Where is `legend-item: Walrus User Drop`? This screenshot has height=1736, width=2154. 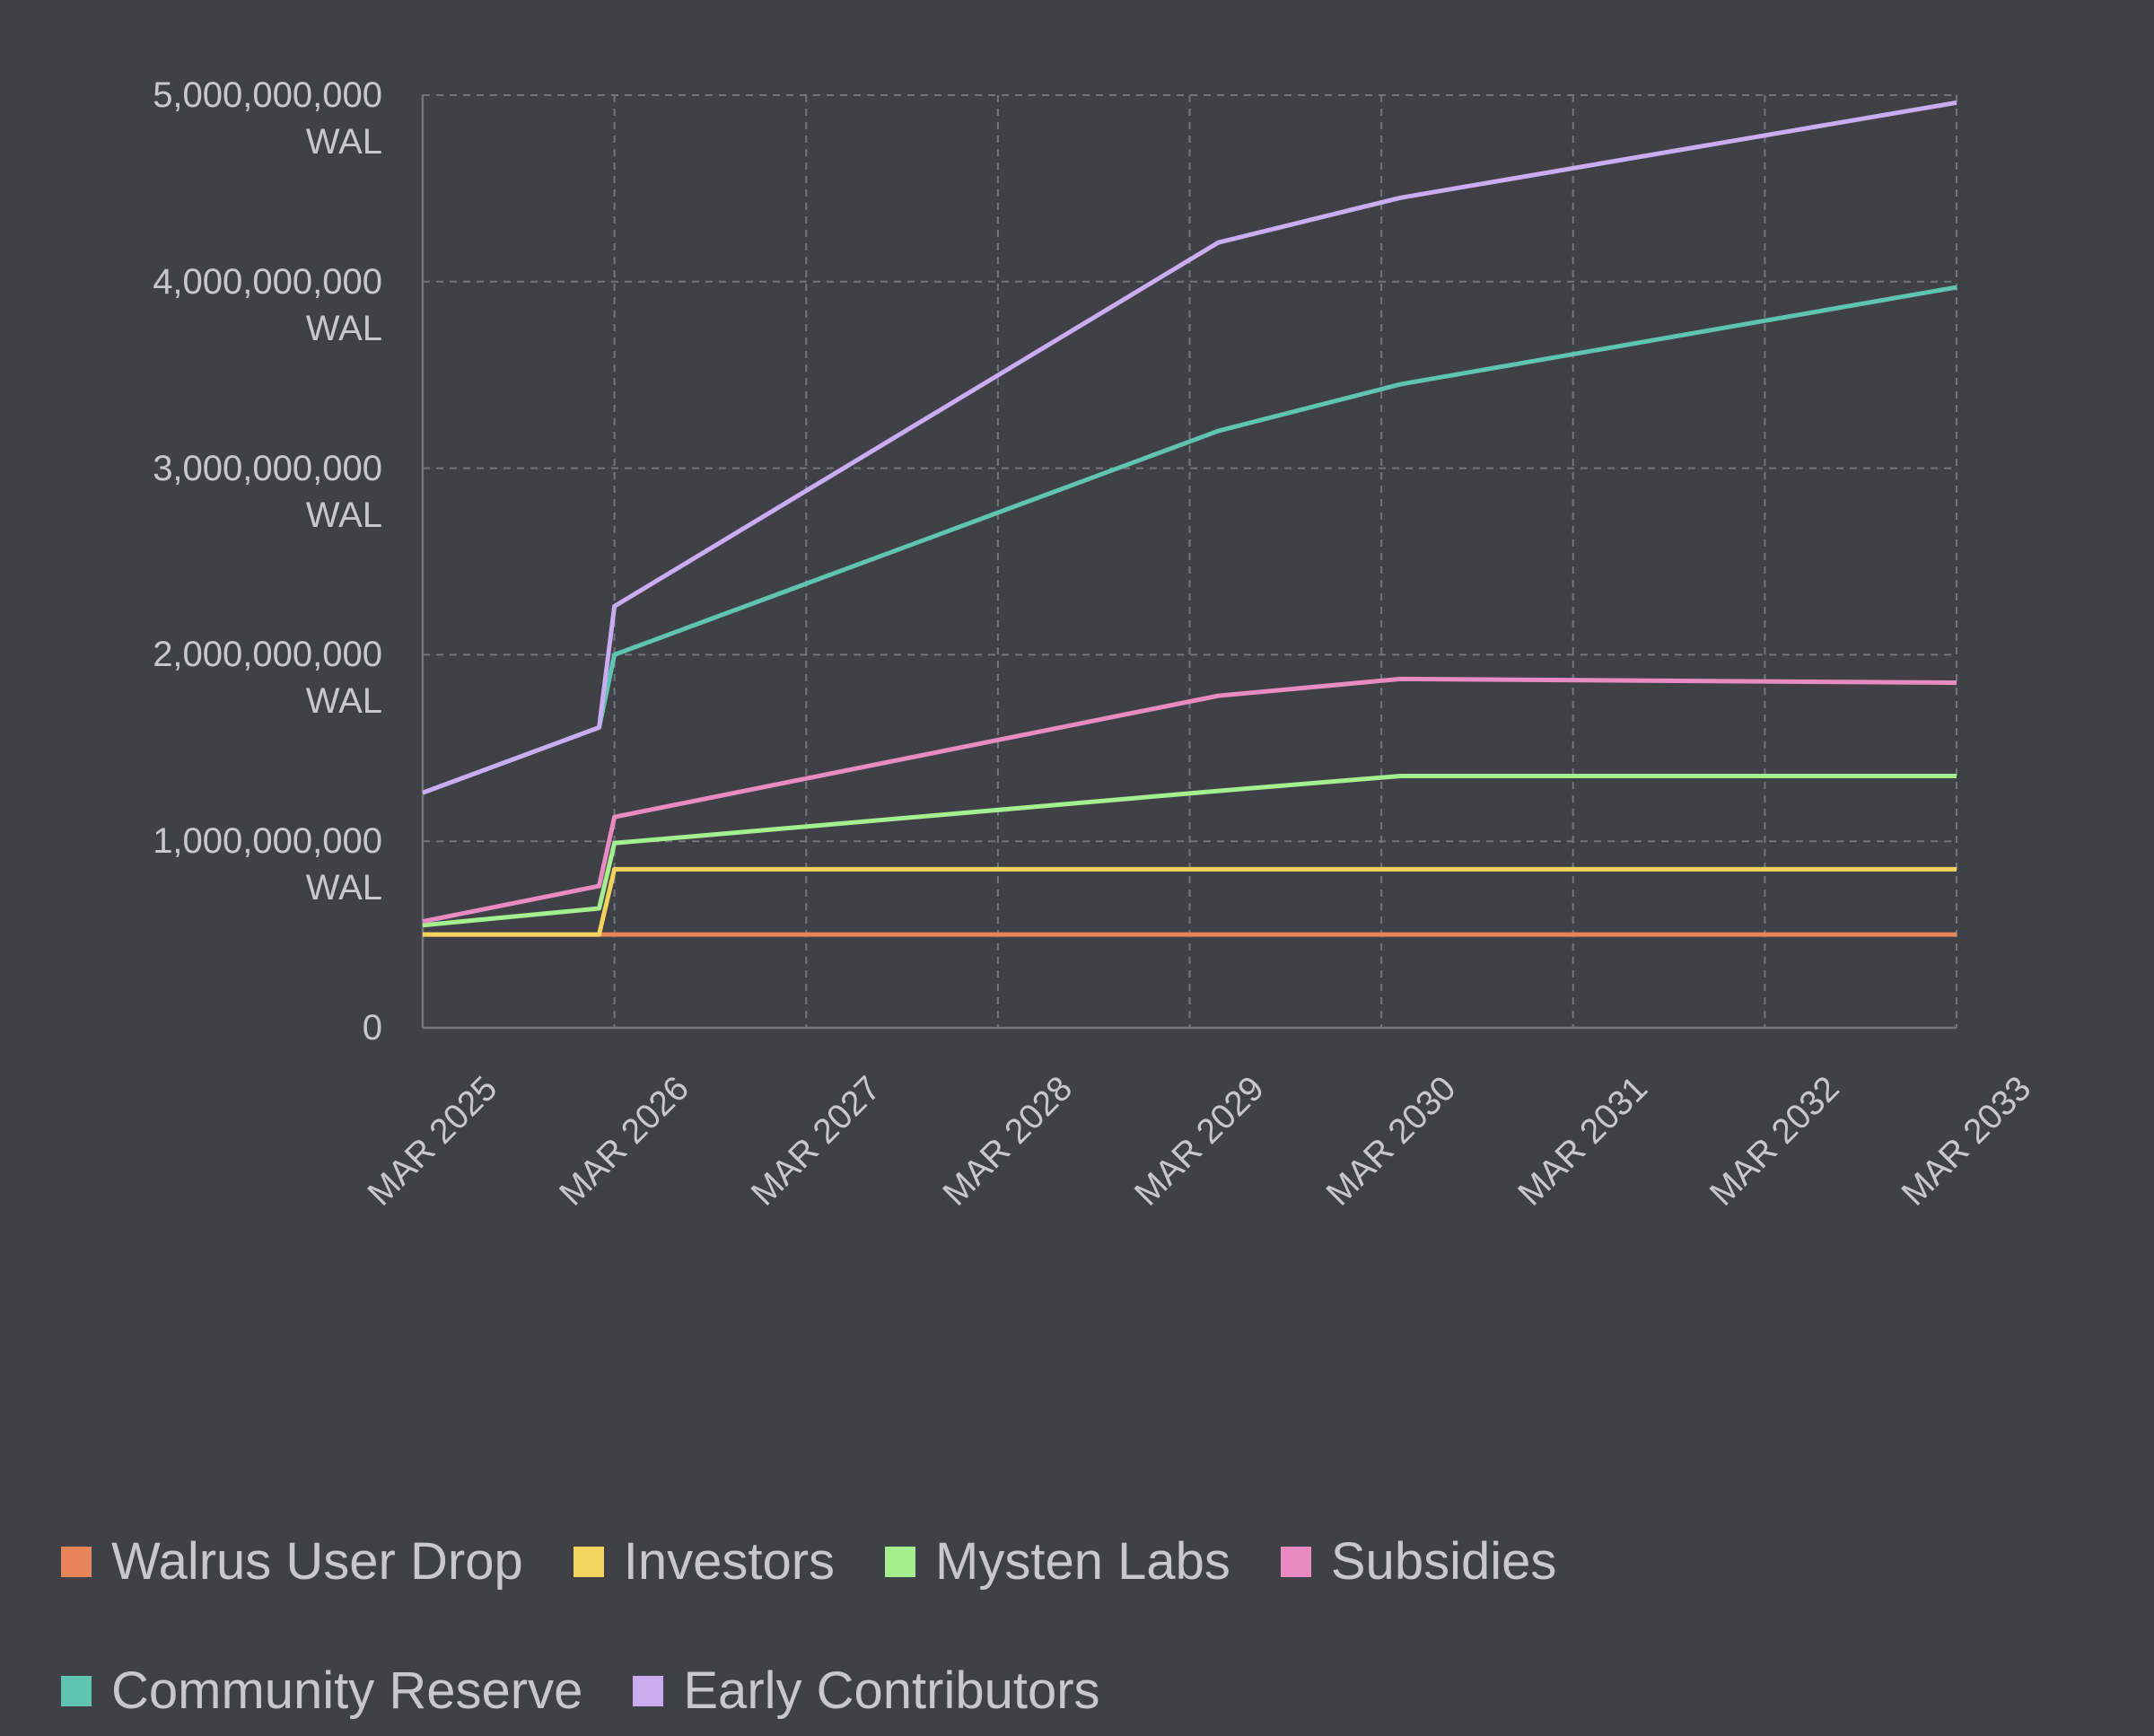
legend-item: Walrus User Drop is located at coordinates (292, 1562).